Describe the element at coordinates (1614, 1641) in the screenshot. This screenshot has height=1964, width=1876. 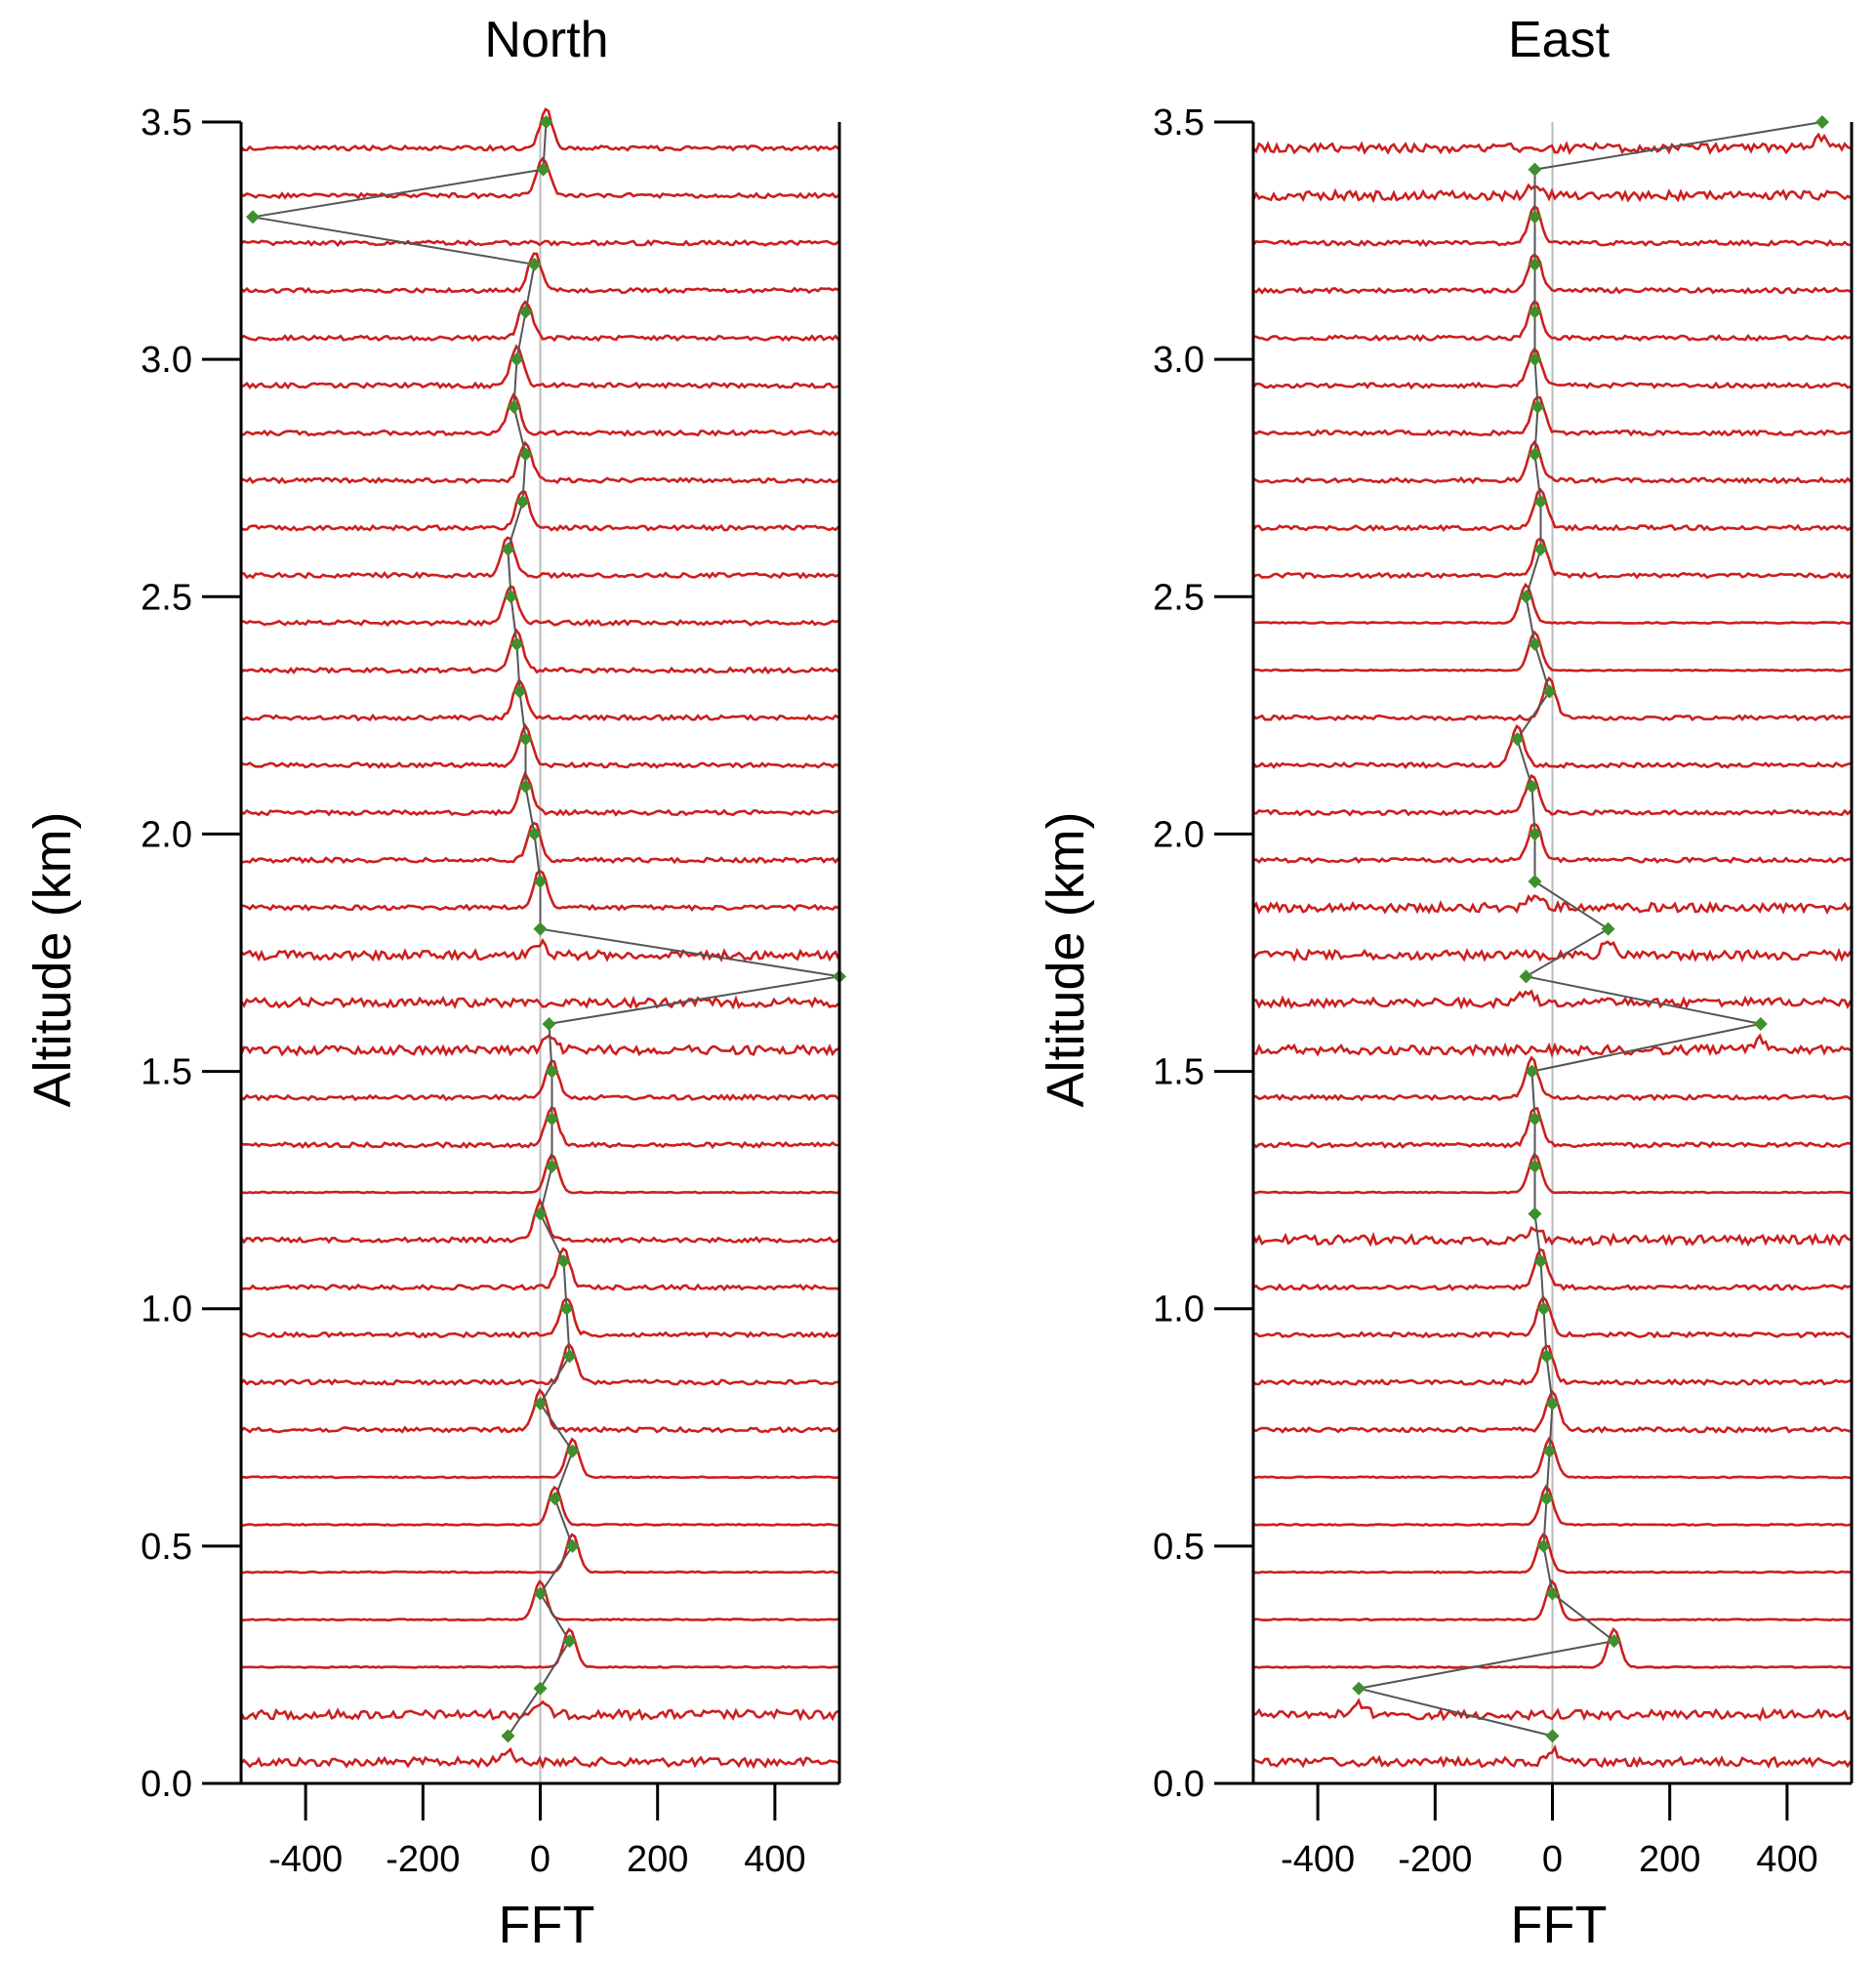
I see `east-peak-marker-0.3` at that location.